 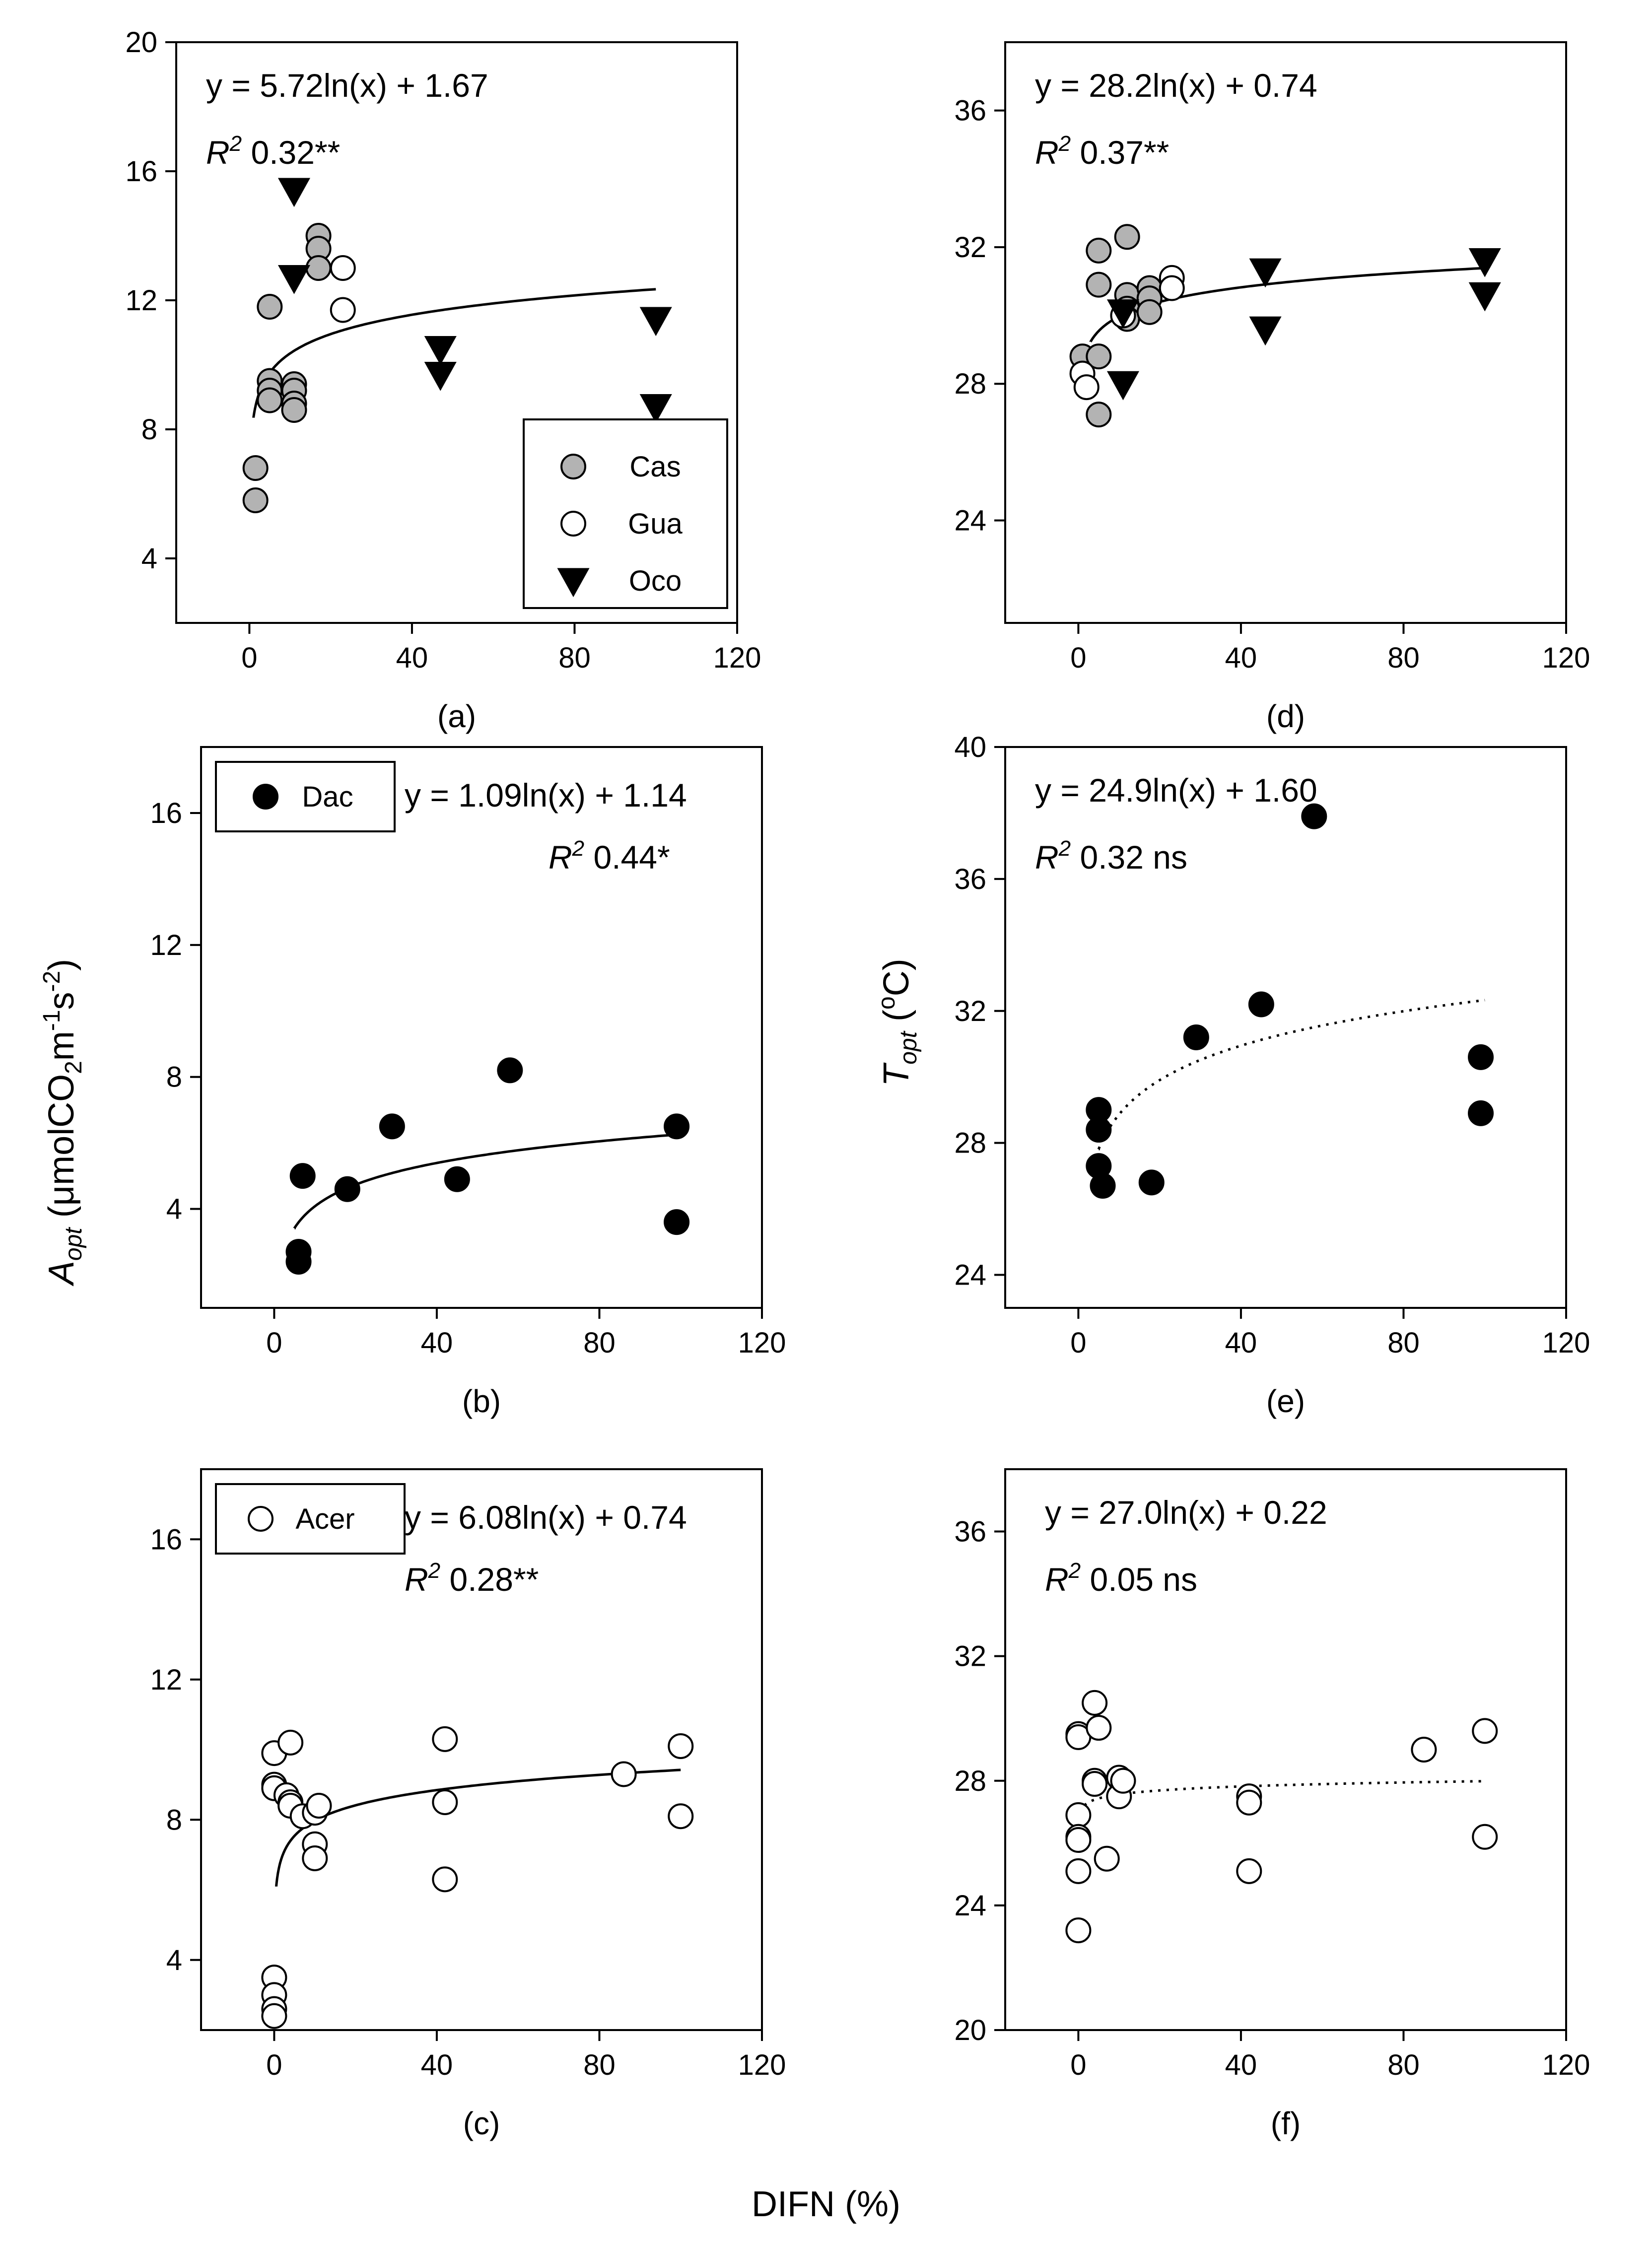 What do you see at coordinates (457, 716) in the screenshot?
I see `panel-label: (a)` at bounding box center [457, 716].